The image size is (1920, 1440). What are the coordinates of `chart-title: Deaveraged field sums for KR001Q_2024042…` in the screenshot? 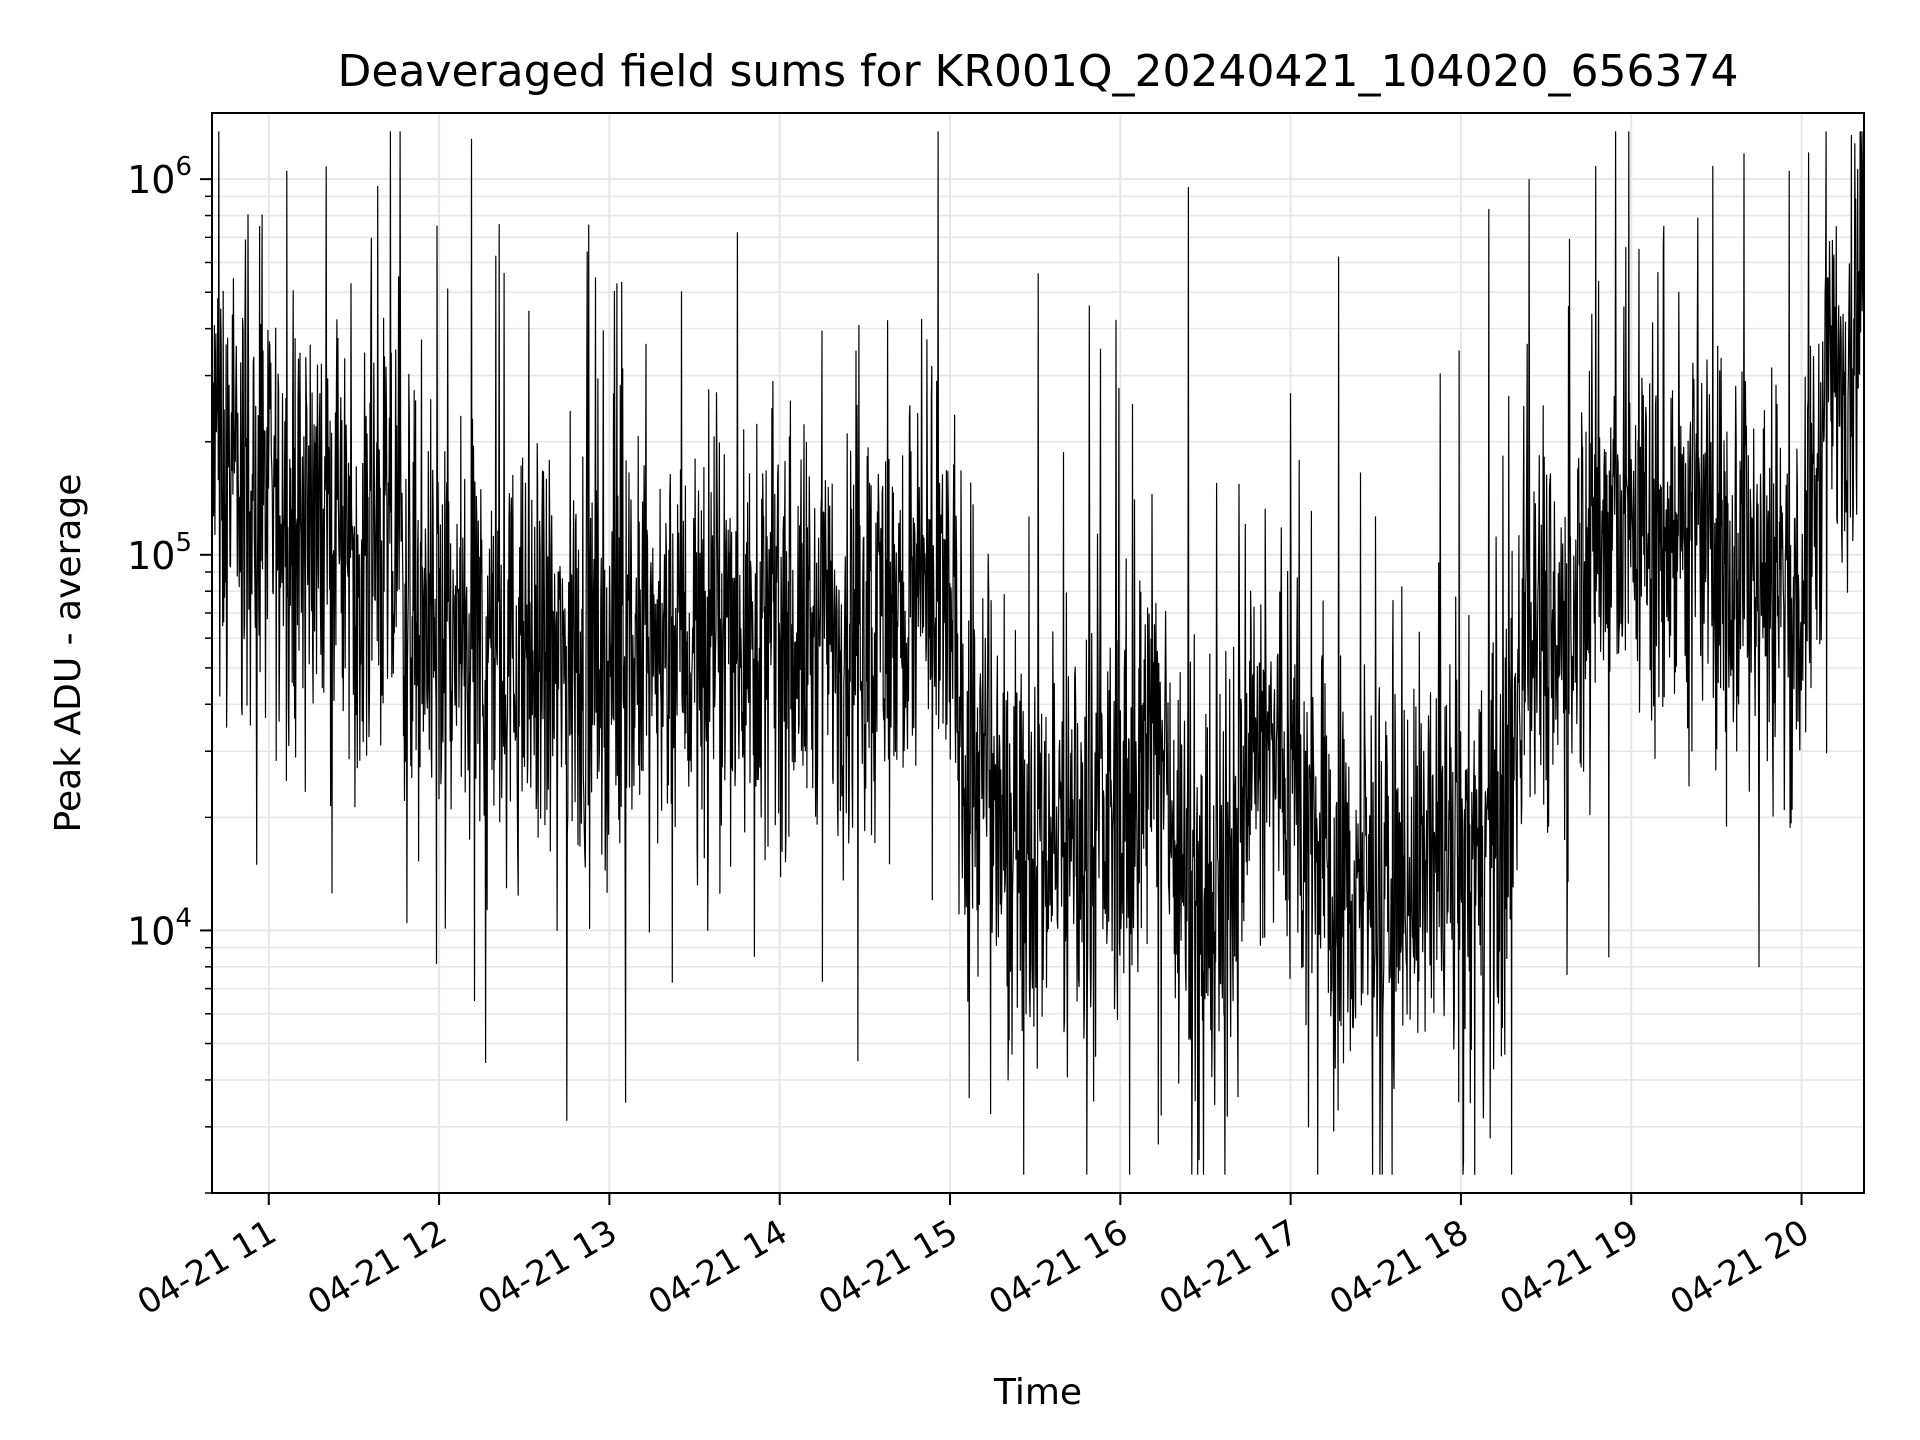 It's located at (1038, 71).